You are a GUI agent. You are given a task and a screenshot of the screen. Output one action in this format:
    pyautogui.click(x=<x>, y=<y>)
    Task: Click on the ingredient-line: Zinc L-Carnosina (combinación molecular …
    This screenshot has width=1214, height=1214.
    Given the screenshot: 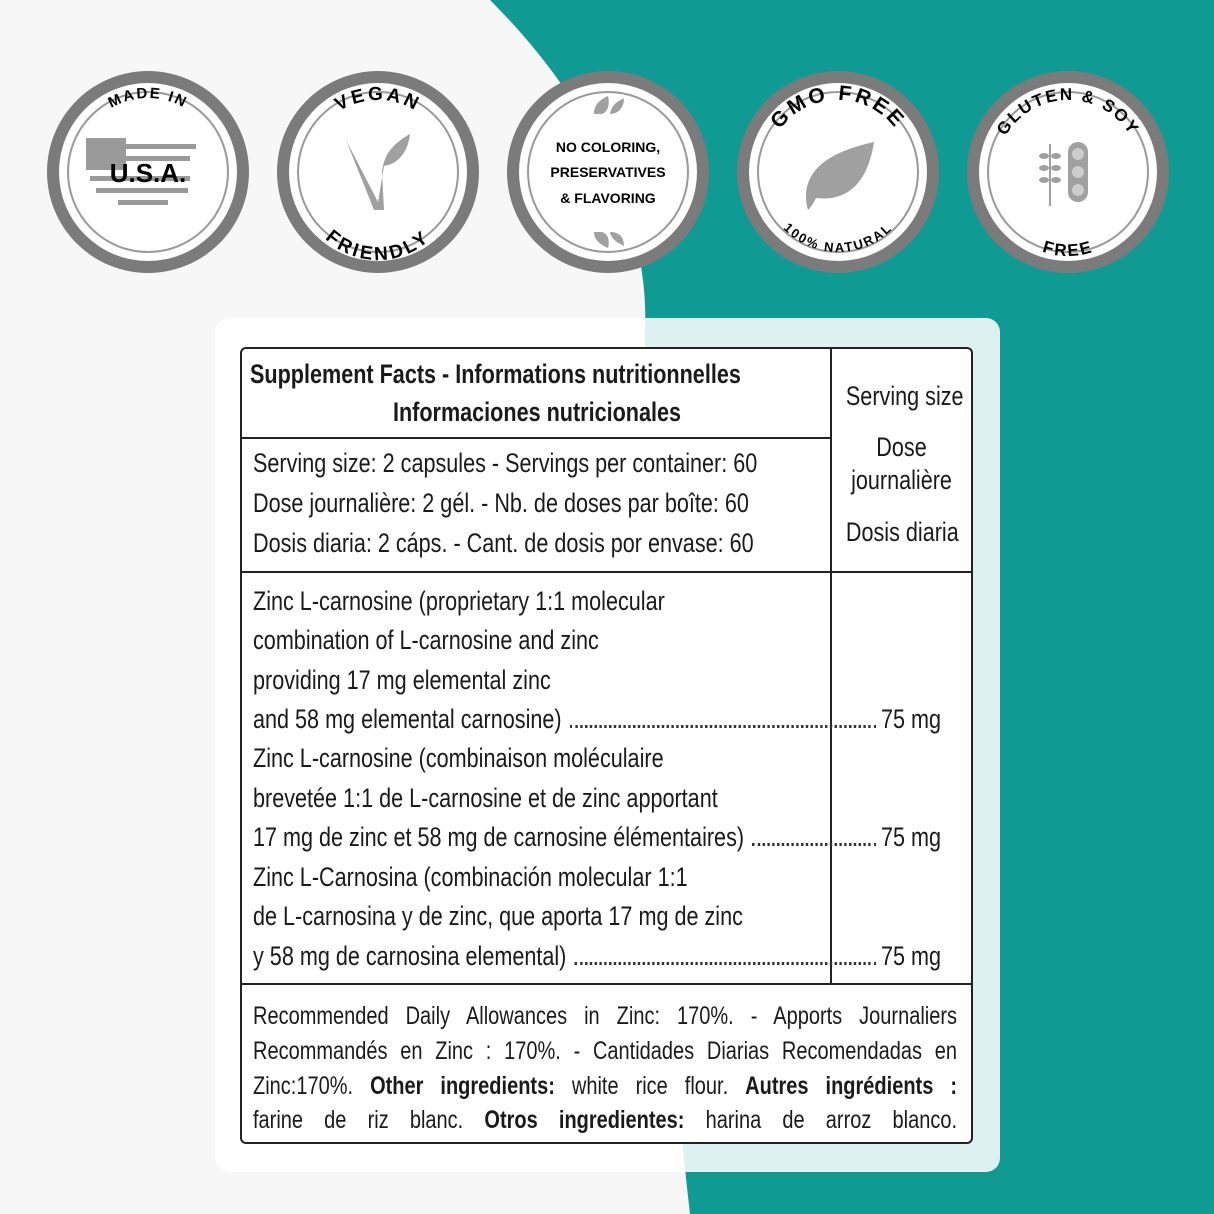 What is the action you would take?
    pyautogui.click(x=470, y=877)
    